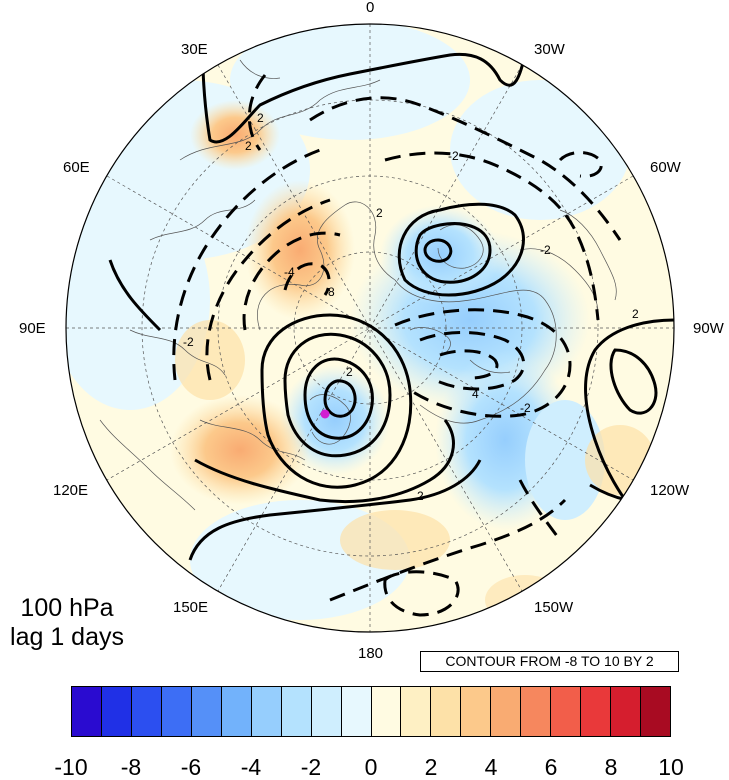 The height and width of the screenshot is (780, 729). What do you see at coordinates (371, 767) in the screenshot?
I see `colorbar-tick-label: 0` at bounding box center [371, 767].